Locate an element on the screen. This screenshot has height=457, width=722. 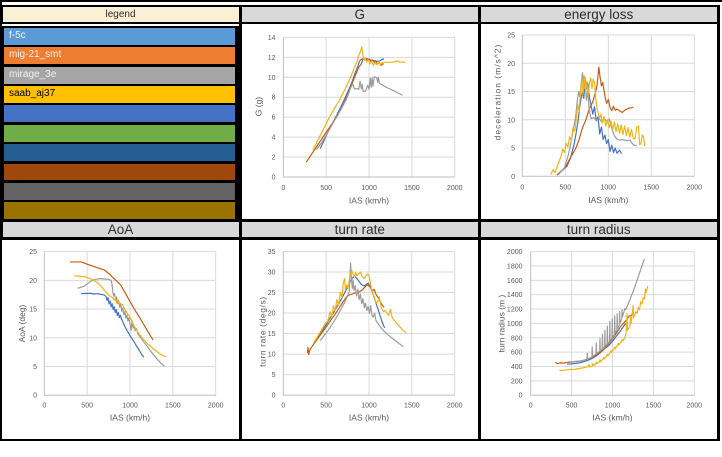
svg-text: 1800 is located at coordinates (515, 266).